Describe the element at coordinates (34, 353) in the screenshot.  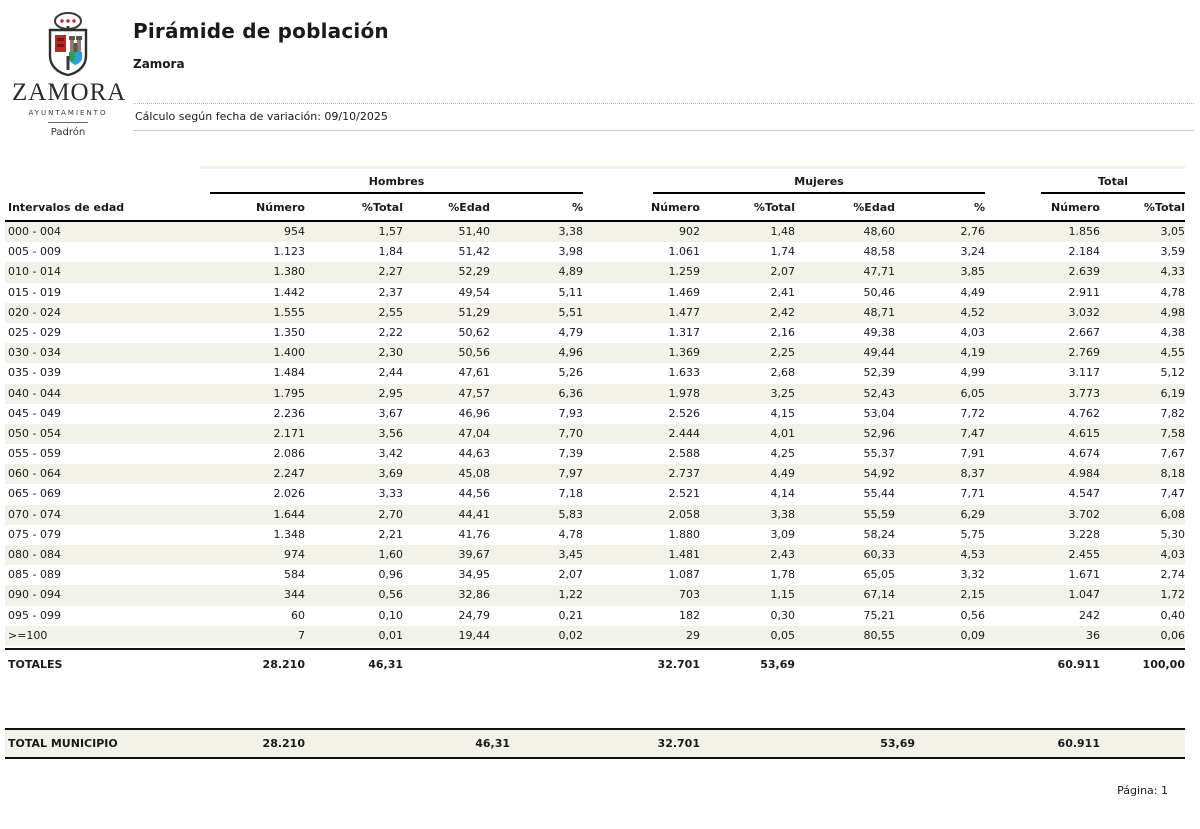
I see `age-interval-cell: 030 - 034` at that location.